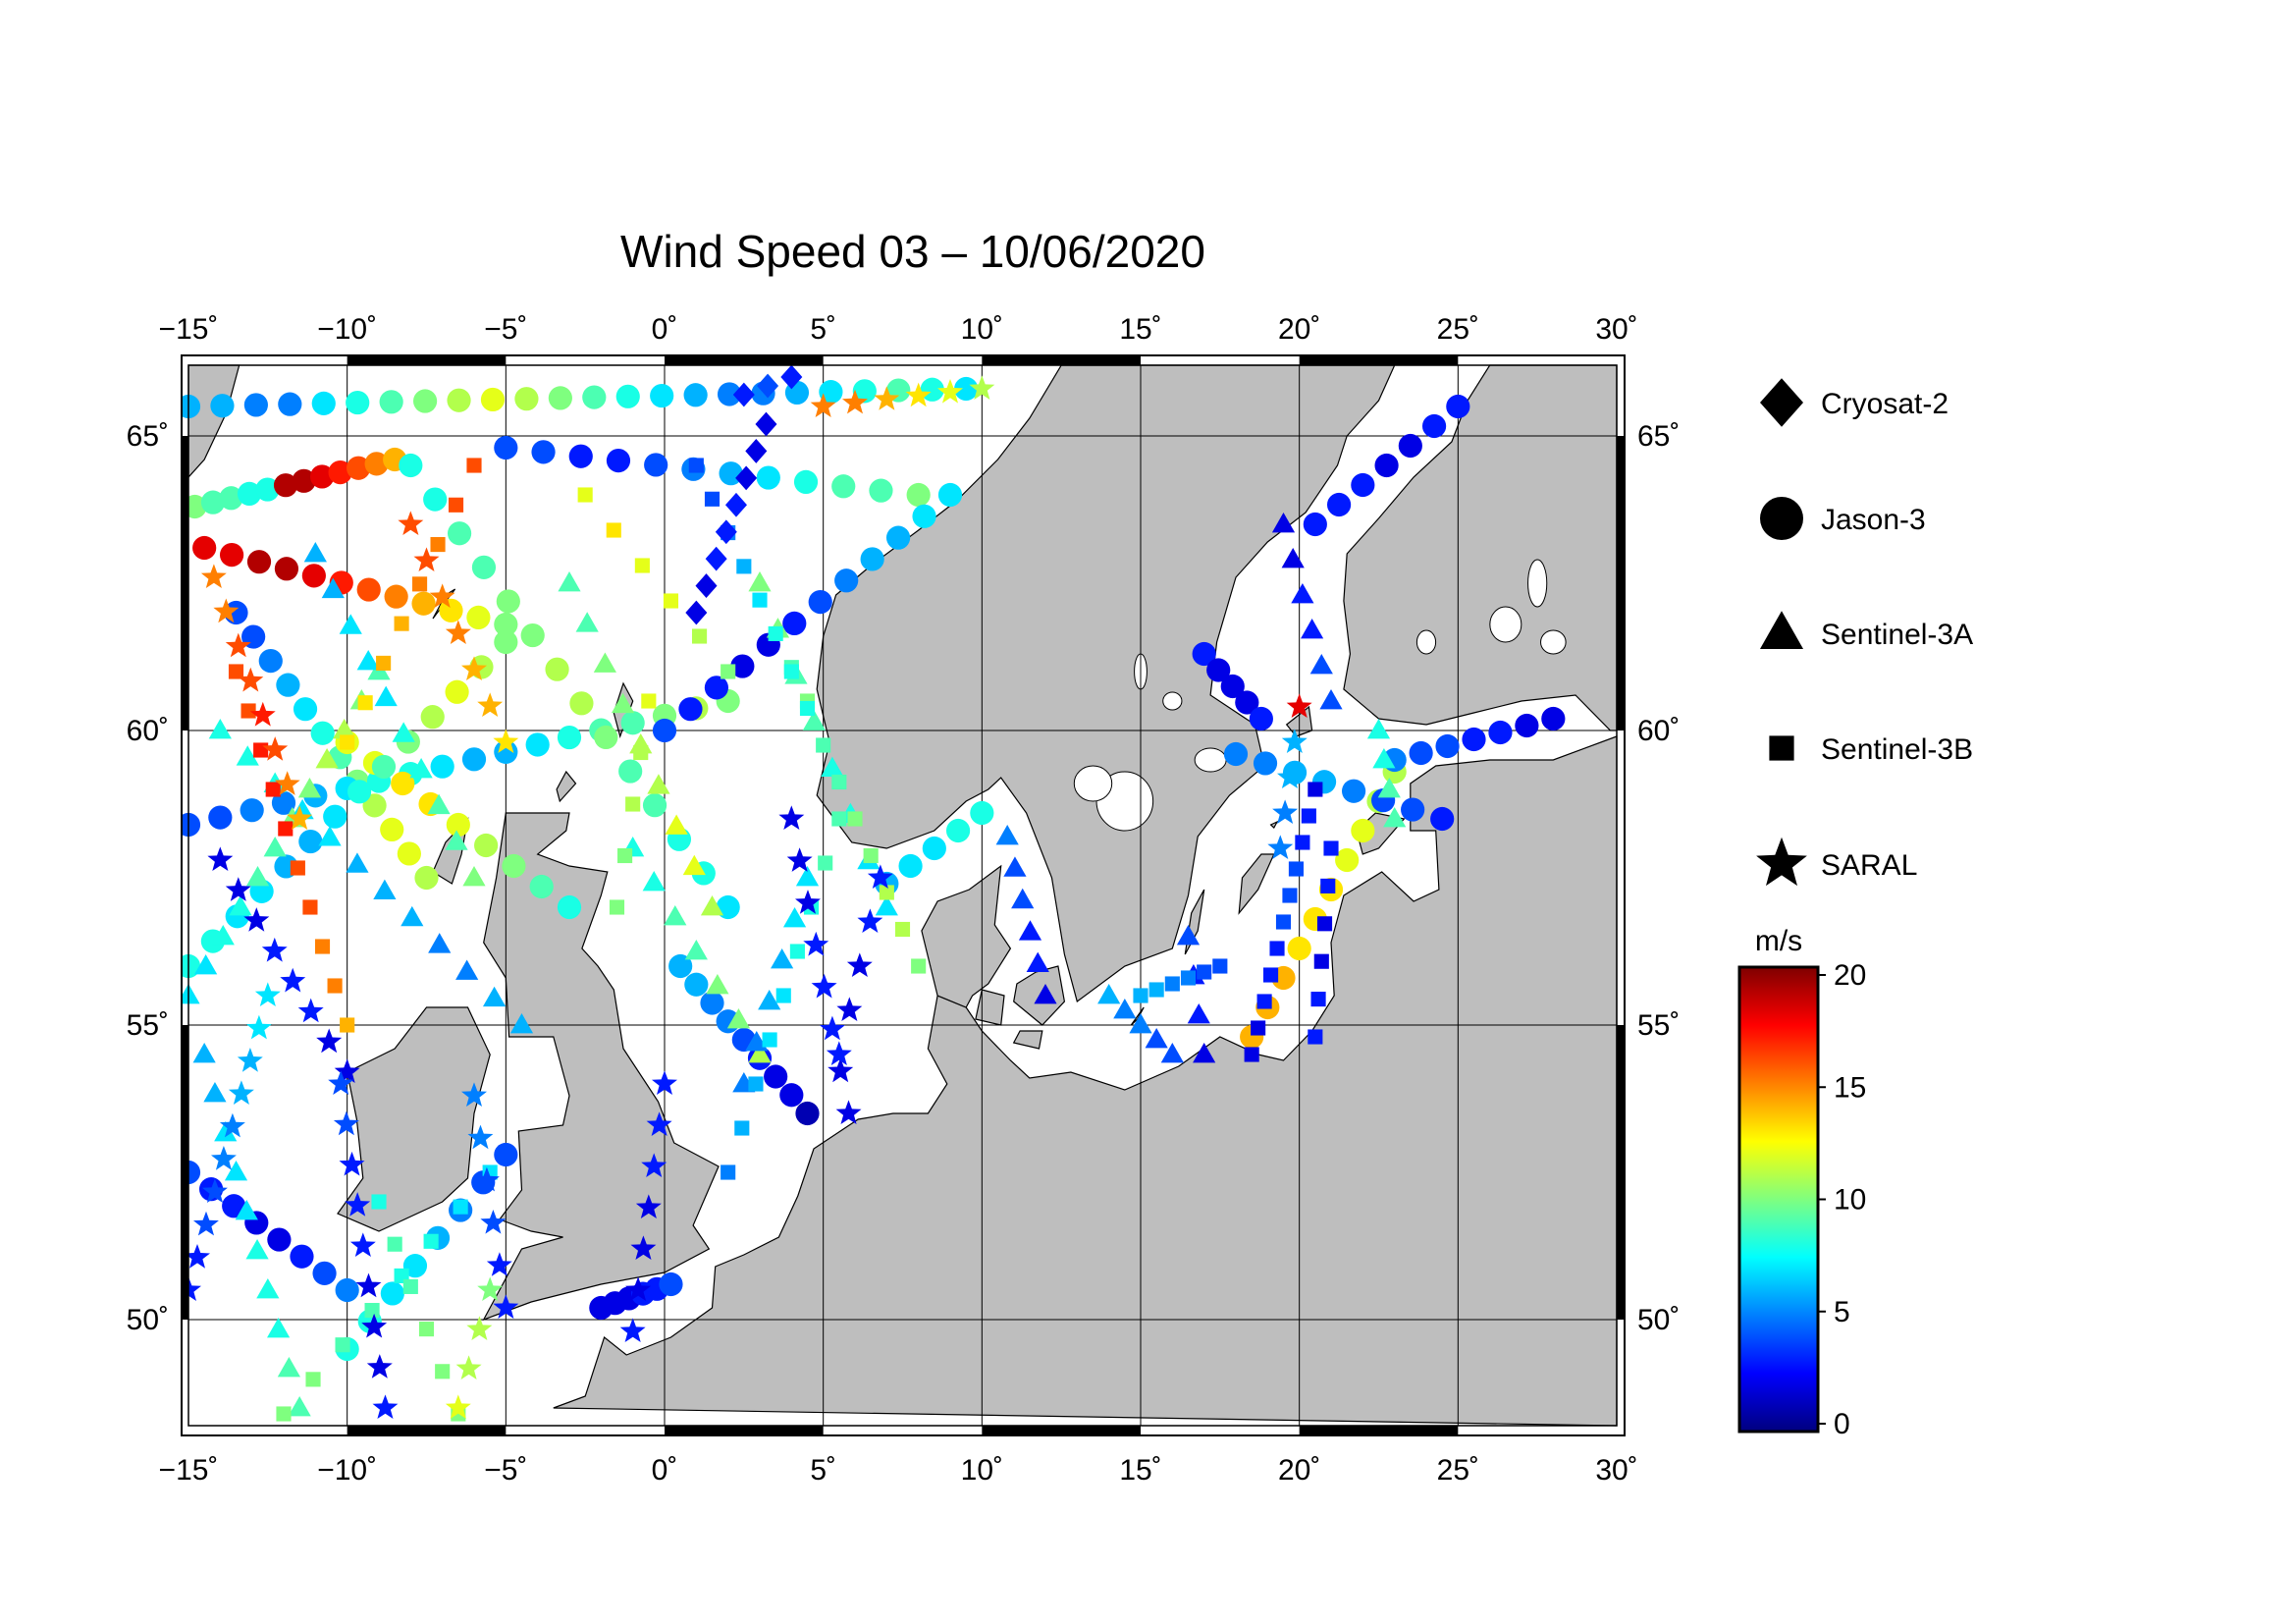  Describe the element at coordinates (347, 1470) in the screenshot. I see `longitude-tick-label: −10˚` at that location.